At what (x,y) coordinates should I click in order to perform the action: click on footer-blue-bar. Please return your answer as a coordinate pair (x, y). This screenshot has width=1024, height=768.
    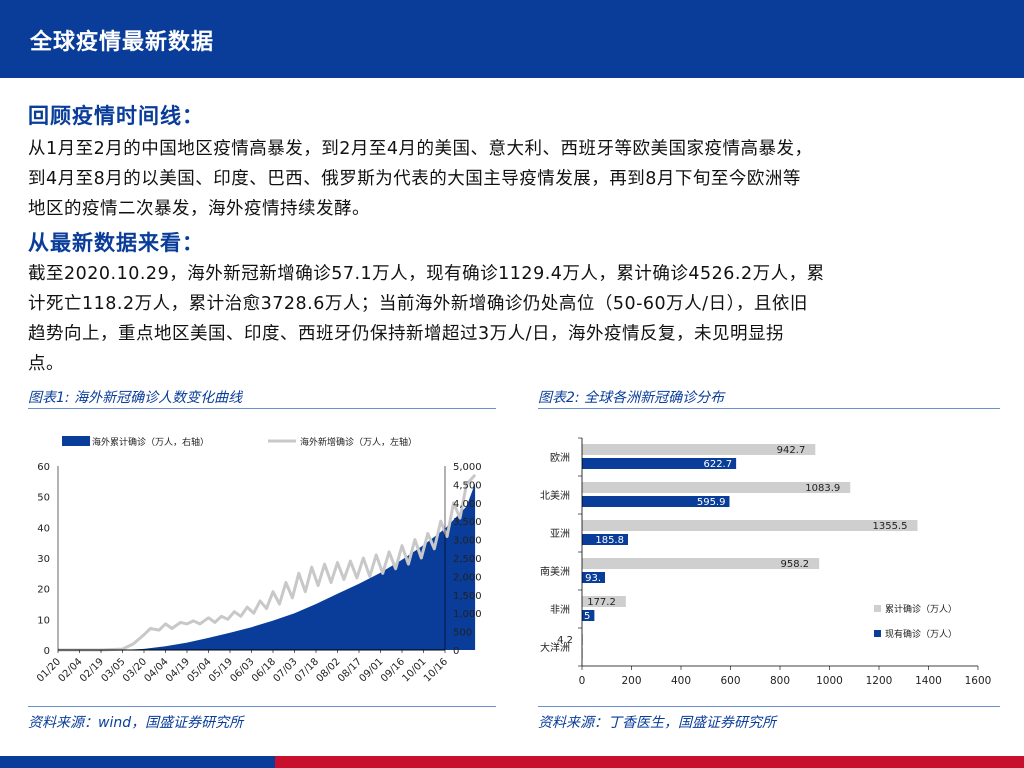
    Looking at the image, I should click on (137, 762).